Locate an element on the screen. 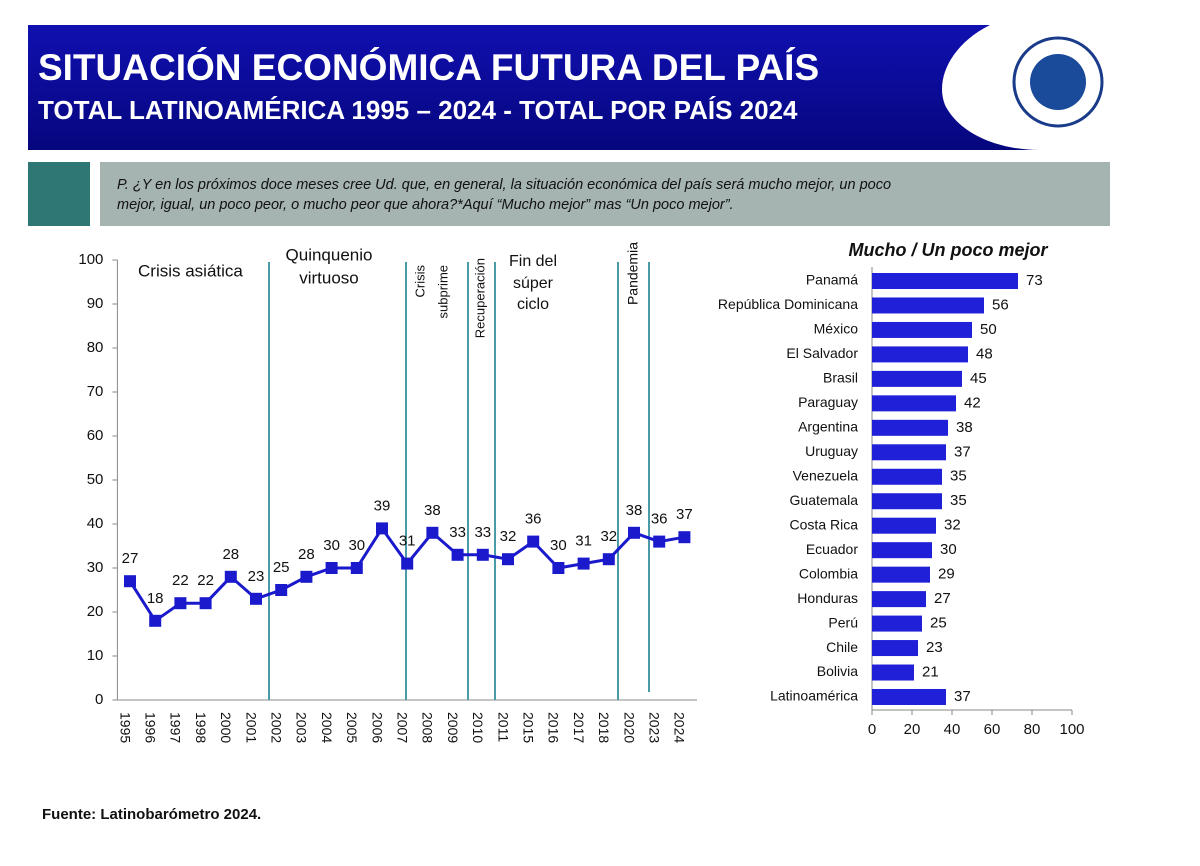 The height and width of the screenshot is (866, 1200). source: Fuente: Latinobarómetro 2024. is located at coordinates (151, 814).